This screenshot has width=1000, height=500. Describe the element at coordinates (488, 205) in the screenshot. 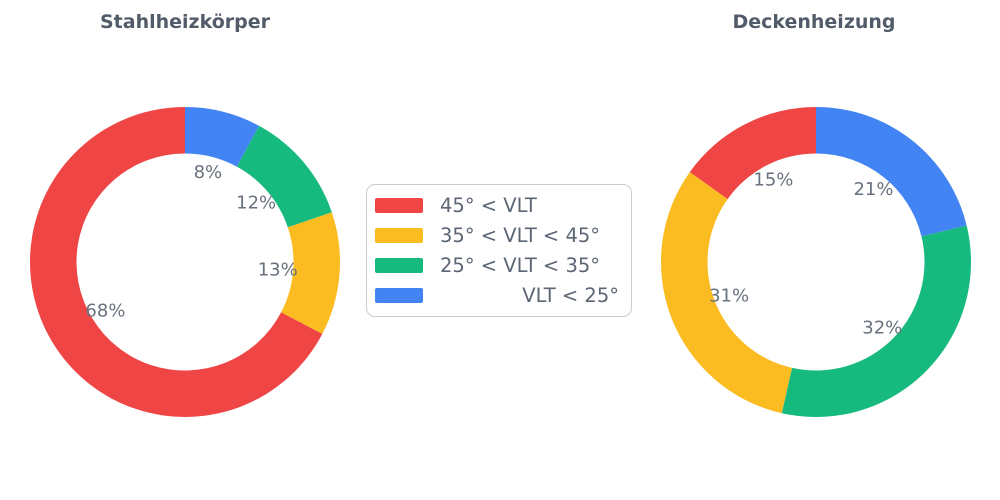

I see `legend-label: 45° < VLT` at that location.